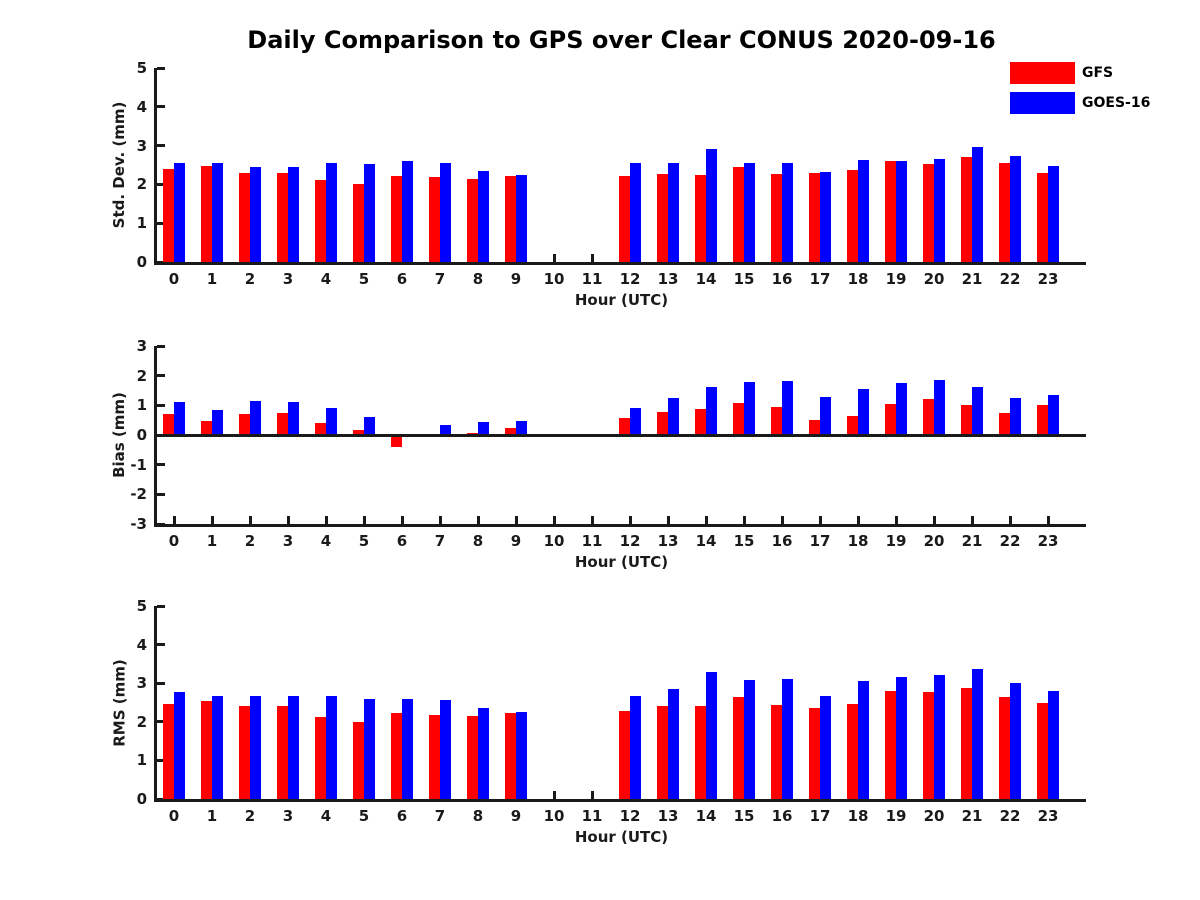 This screenshot has width=1200, height=900. I want to click on legend-label-goes16: GOES-16, so click(1116, 103).